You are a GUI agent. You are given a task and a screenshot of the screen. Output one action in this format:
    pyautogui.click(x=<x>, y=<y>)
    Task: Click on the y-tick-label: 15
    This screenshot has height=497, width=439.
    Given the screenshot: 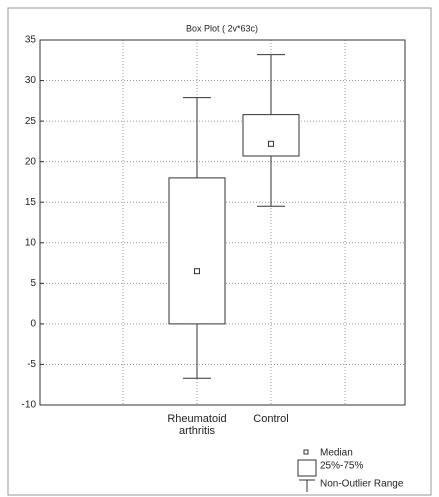 What is the action you would take?
    pyautogui.click(x=31, y=202)
    